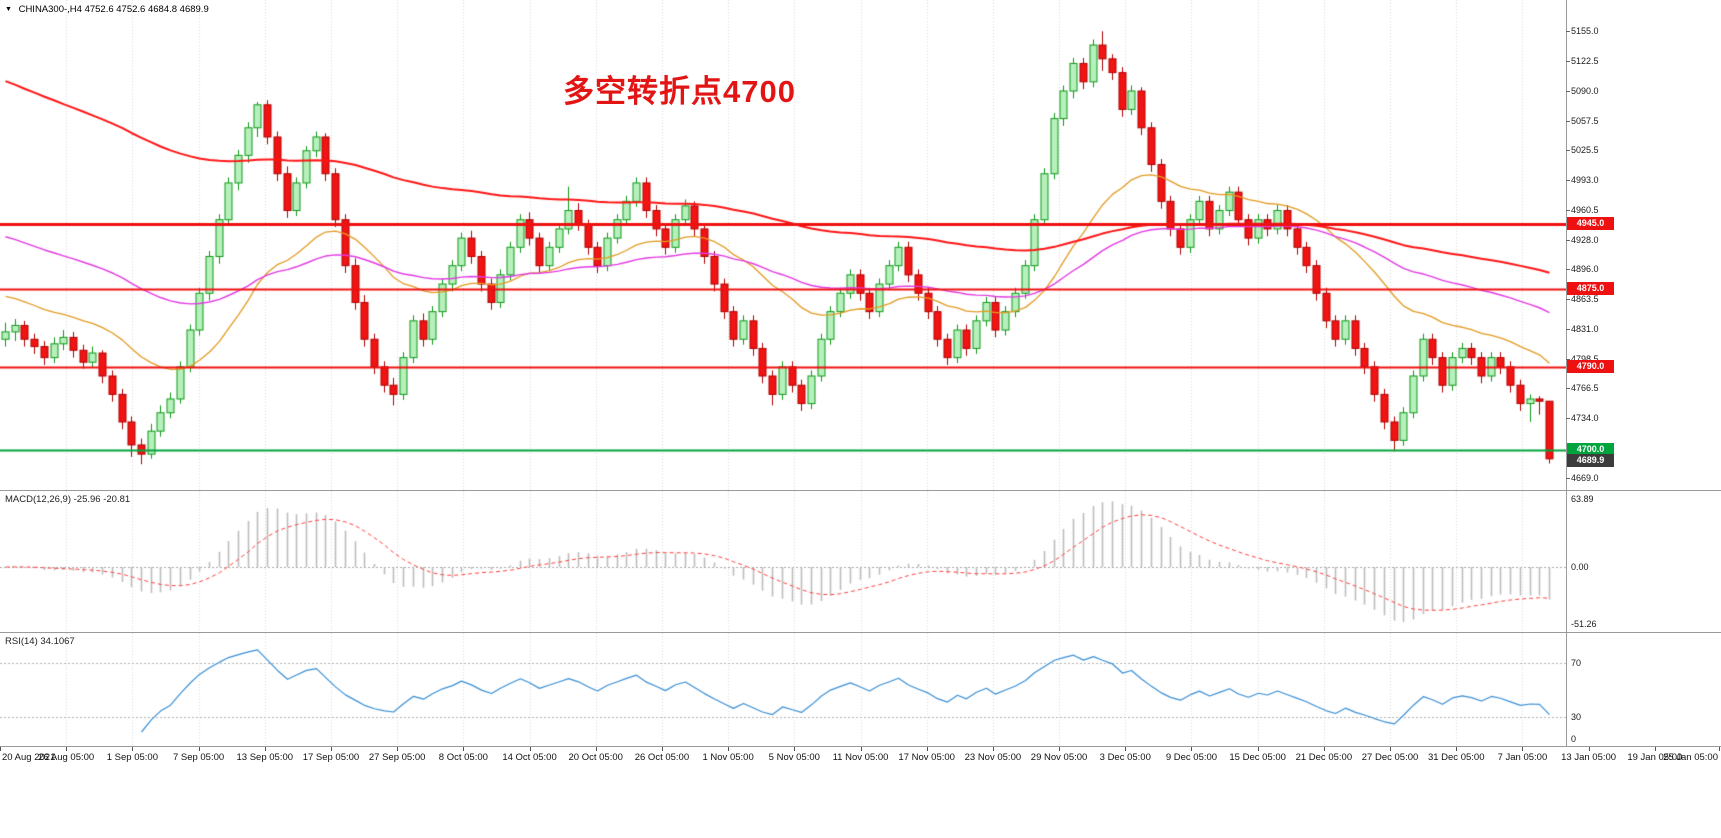 This screenshot has height=838, width=1721. What do you see at coordinates (662, 757) in the screenshot?
I see `time-axis-label: 26 Oct 05:00` at bounding box center [662, 757].